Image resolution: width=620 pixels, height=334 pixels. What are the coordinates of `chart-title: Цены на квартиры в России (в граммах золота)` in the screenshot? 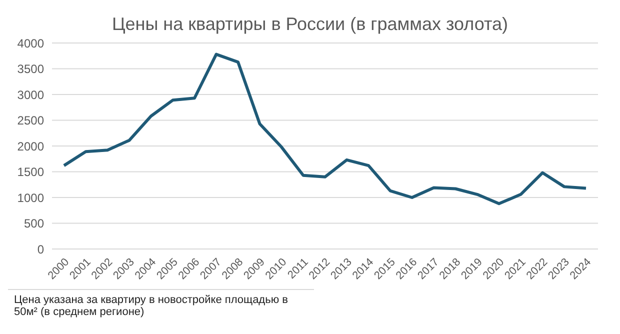 It's located at (310, 24).